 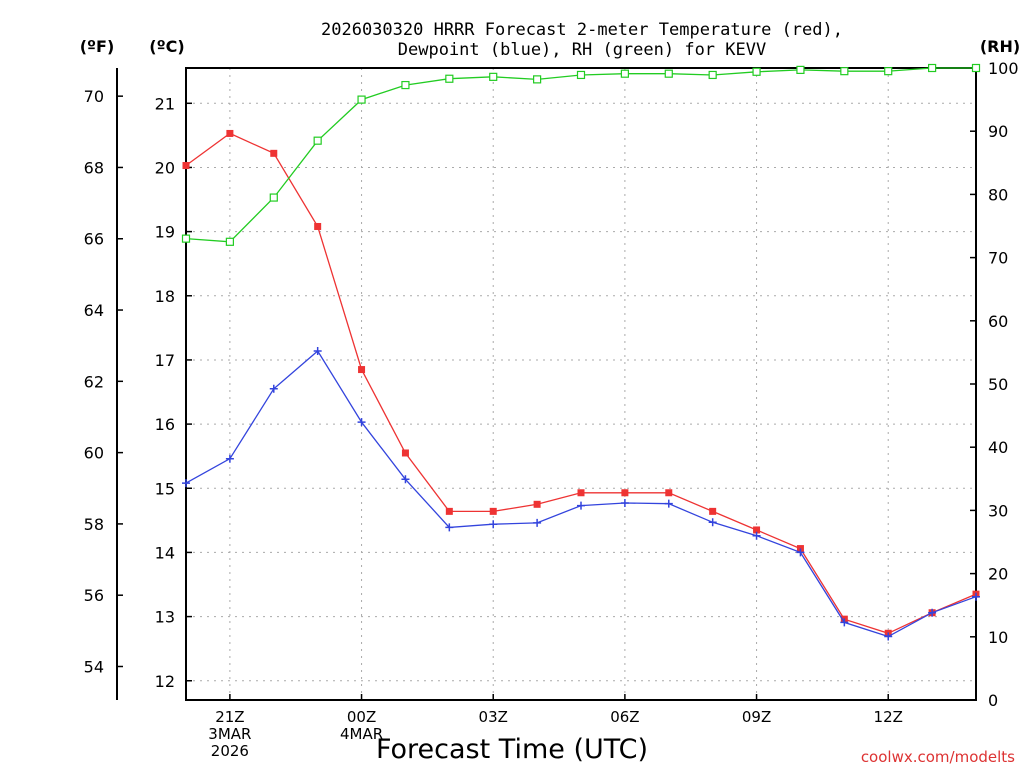 I want to click on fahrenheit-tick-label: 56, so click(x=94, y=595).